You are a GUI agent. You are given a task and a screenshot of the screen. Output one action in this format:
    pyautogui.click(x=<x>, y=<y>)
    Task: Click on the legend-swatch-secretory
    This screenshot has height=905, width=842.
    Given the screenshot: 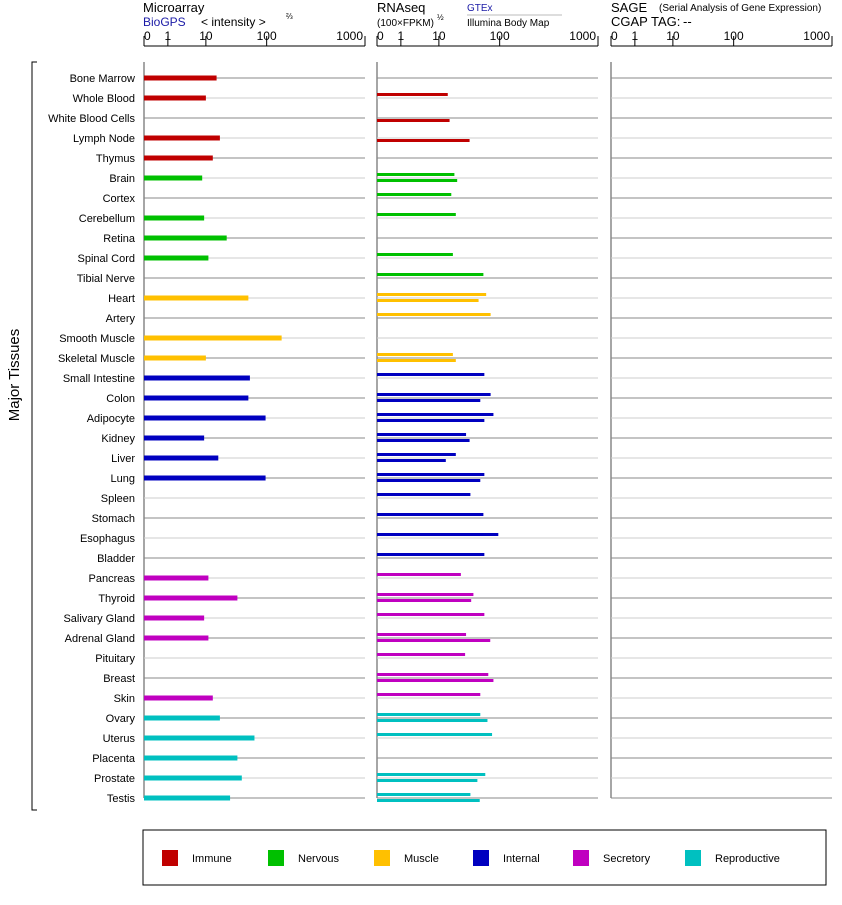 What is the action you would take?
    pyautogui.click(x=581, y=858)
    